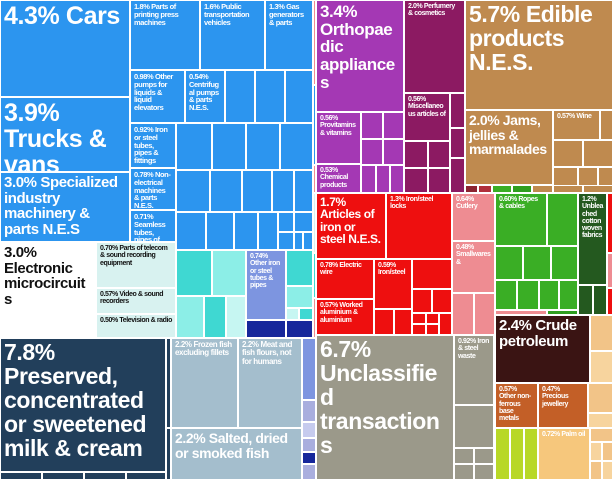  I want to click on treemap-cell-1-8-parts-of-printing-press-machines: 1.8% Parts of printing press machines, so click(165, 35).